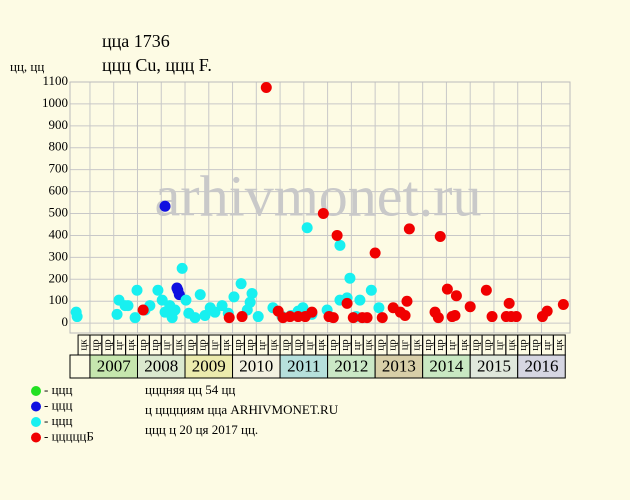 The width and height of the screenshot is (630, 500). I want to click on year-label: 2007, so click(114, 365).